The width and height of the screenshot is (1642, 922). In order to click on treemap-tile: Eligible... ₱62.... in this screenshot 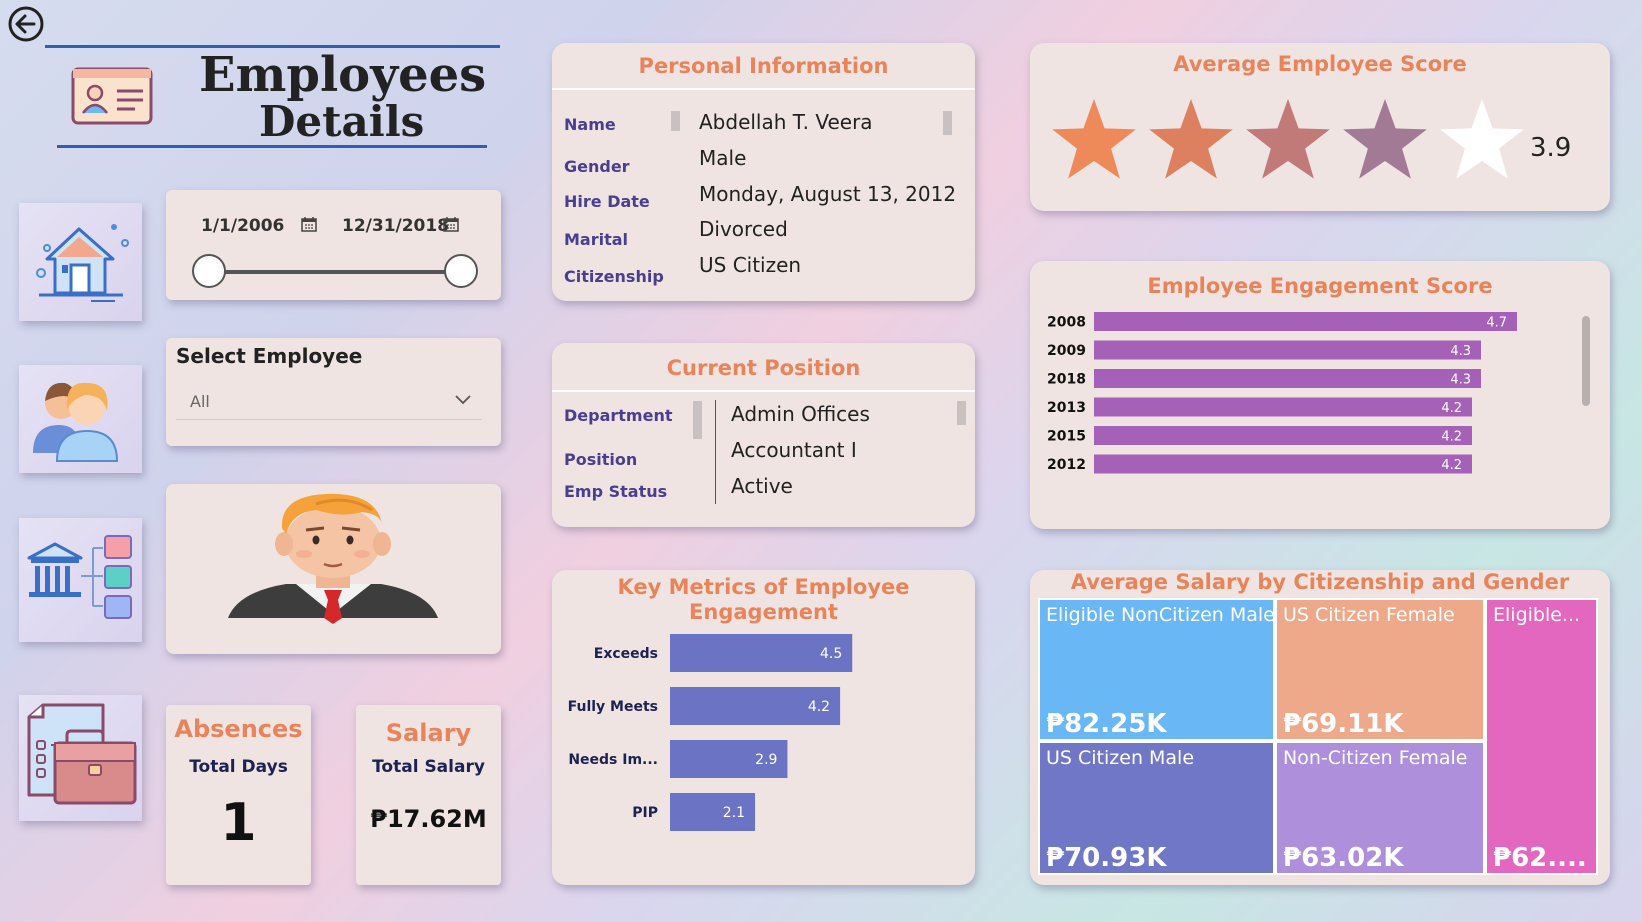, I will do `click(1541, 736)`.